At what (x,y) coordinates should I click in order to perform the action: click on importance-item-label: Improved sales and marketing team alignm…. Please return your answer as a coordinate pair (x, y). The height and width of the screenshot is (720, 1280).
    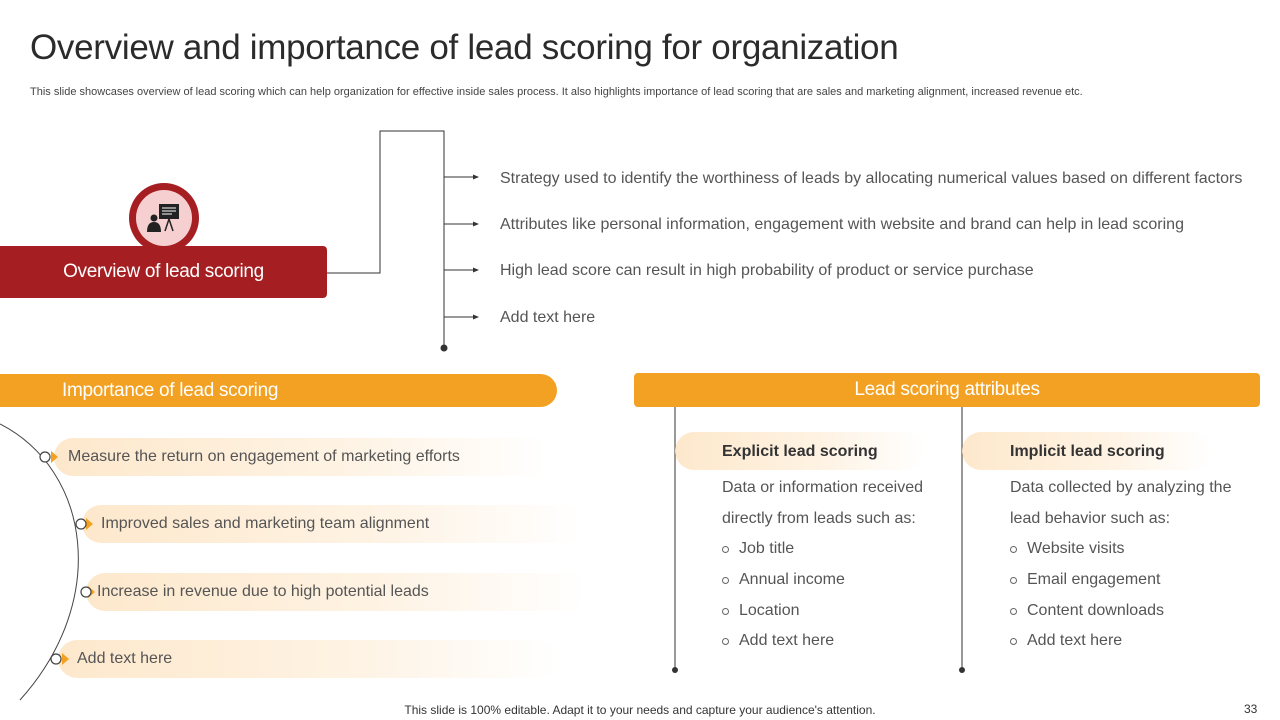
    Looking at the image, I should click on (265, 523).